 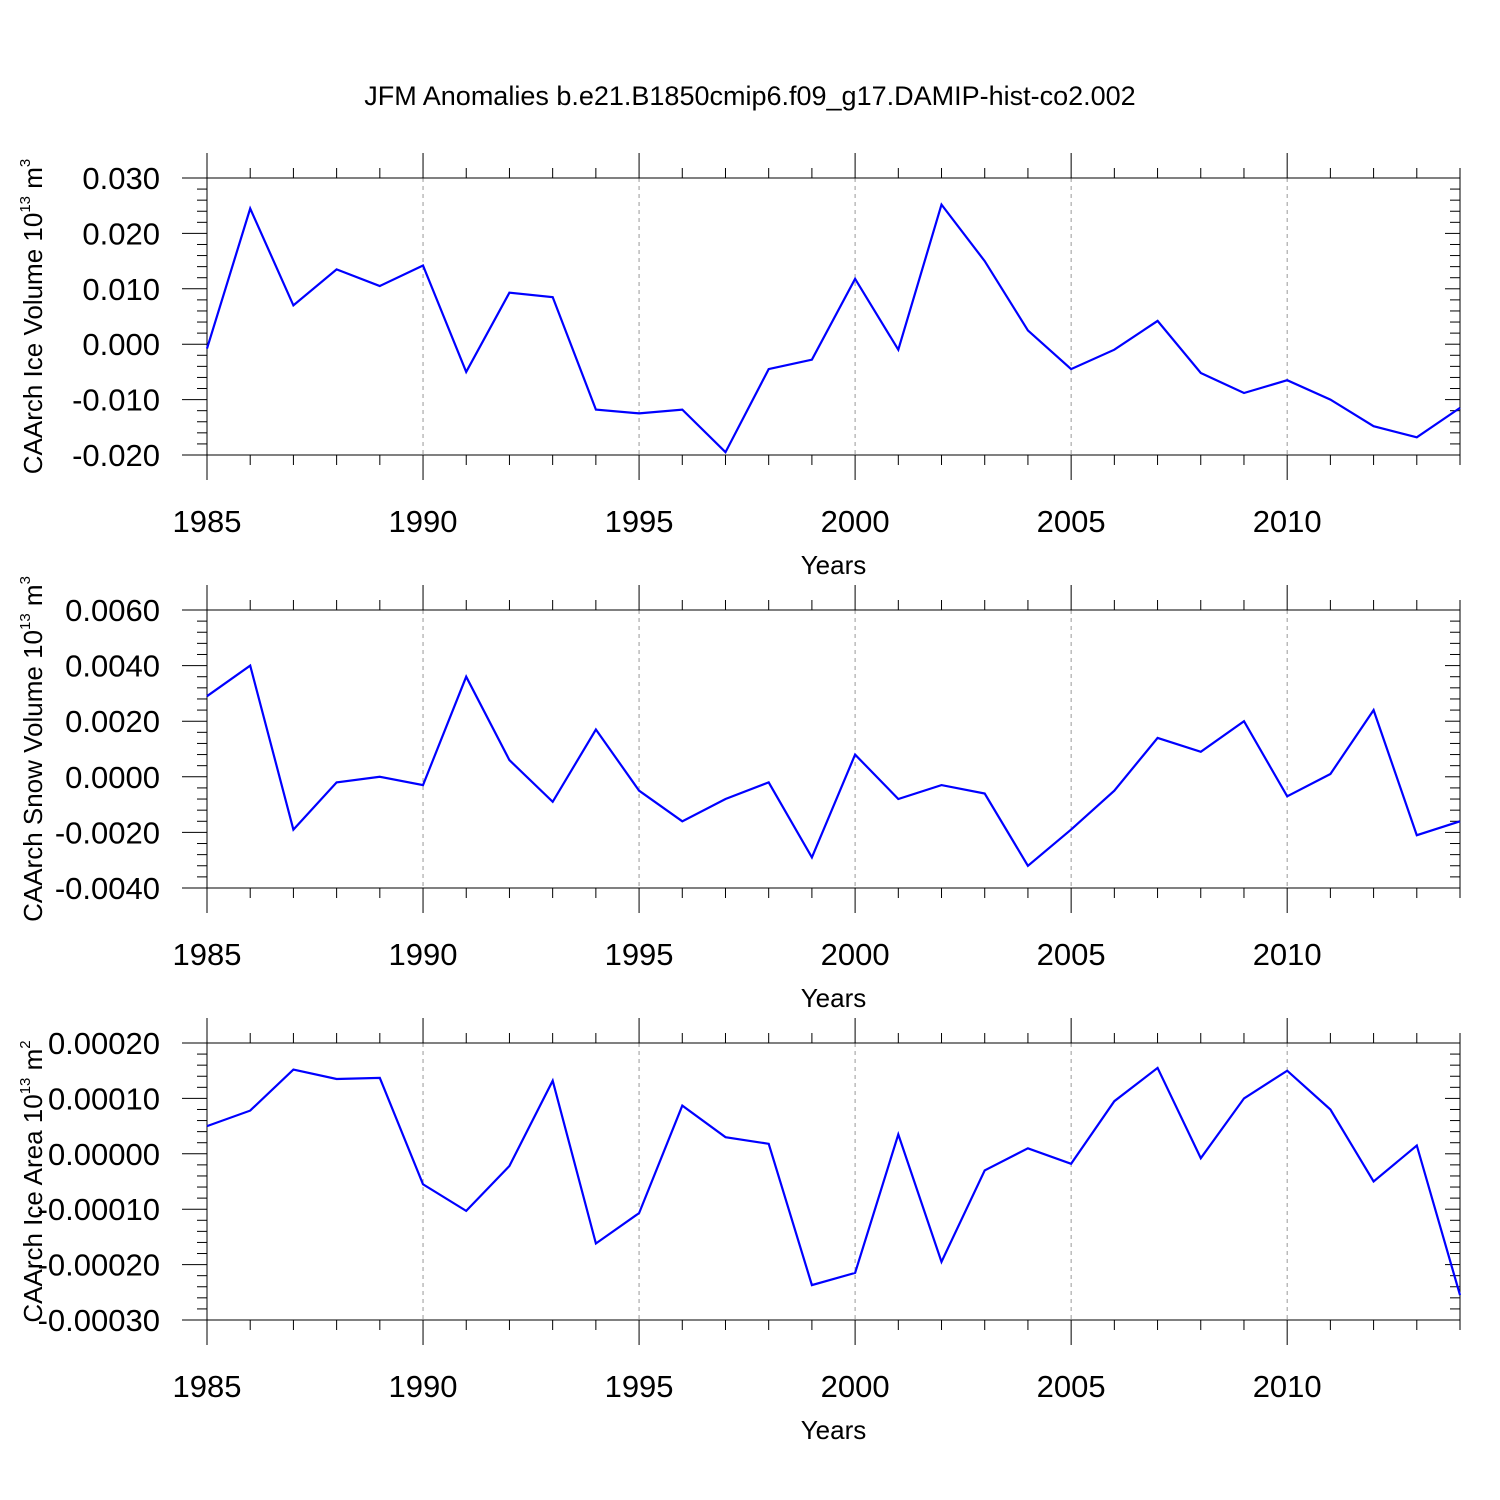 What do you see at coordinates (32, 1181) in the screenshot?
I see `y-axis-label: CAArch Ice Area 1013 m2` at bounding box center [32, 1181].